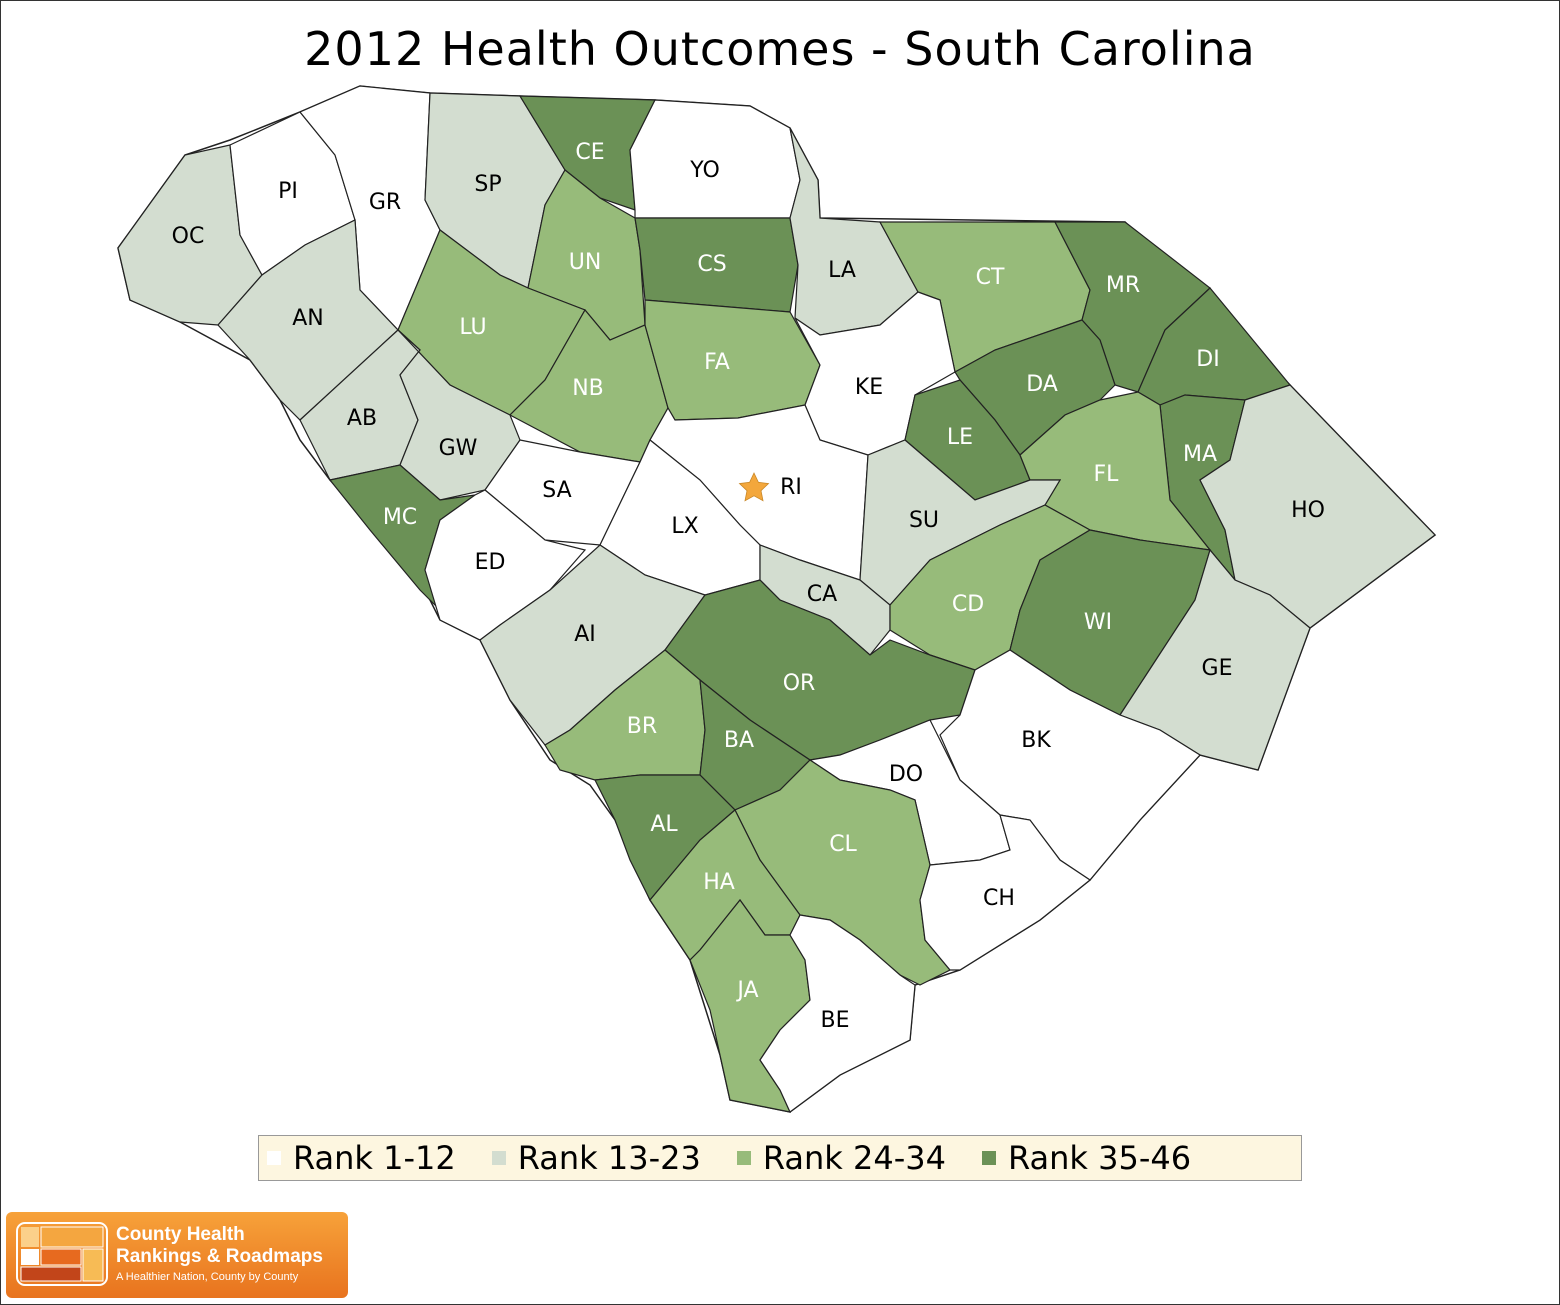 Image resolution: width=1560 pixels, height=1305 pixels. I want to click on county-MR, so click(1132, 307).